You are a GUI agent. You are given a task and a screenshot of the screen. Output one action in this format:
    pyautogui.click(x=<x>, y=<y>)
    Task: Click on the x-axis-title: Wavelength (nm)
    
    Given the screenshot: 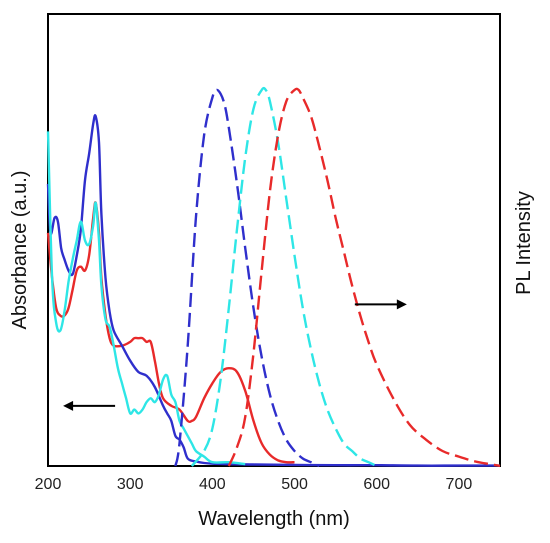 What is the action you would take?
    pyautogui.click(x=274, y=519)
    